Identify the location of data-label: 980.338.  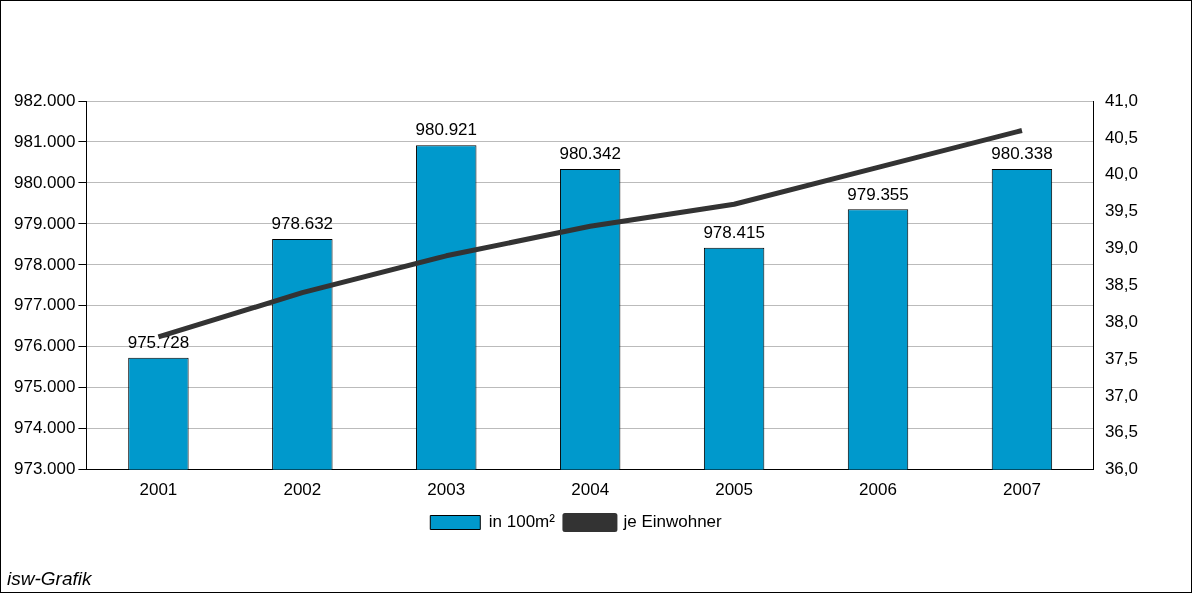
(1022, 154).